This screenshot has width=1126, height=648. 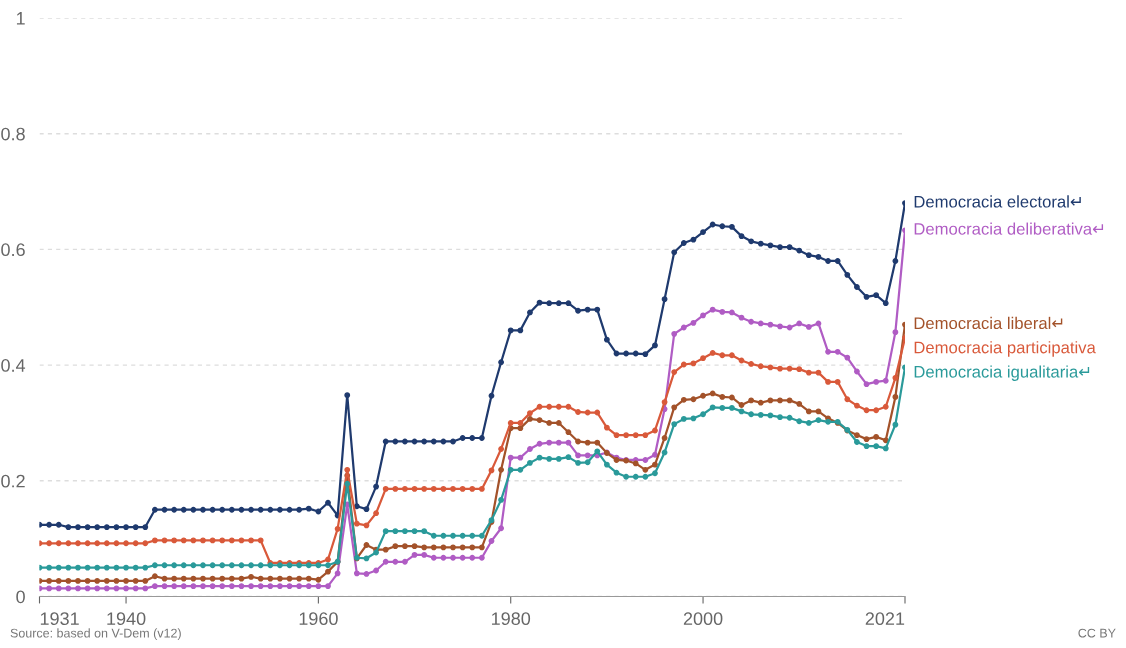 What do you see at coordinates (885, 619) in the screenshot?
I see `x-tick-label: 2021` at bounding box center [885, 619].